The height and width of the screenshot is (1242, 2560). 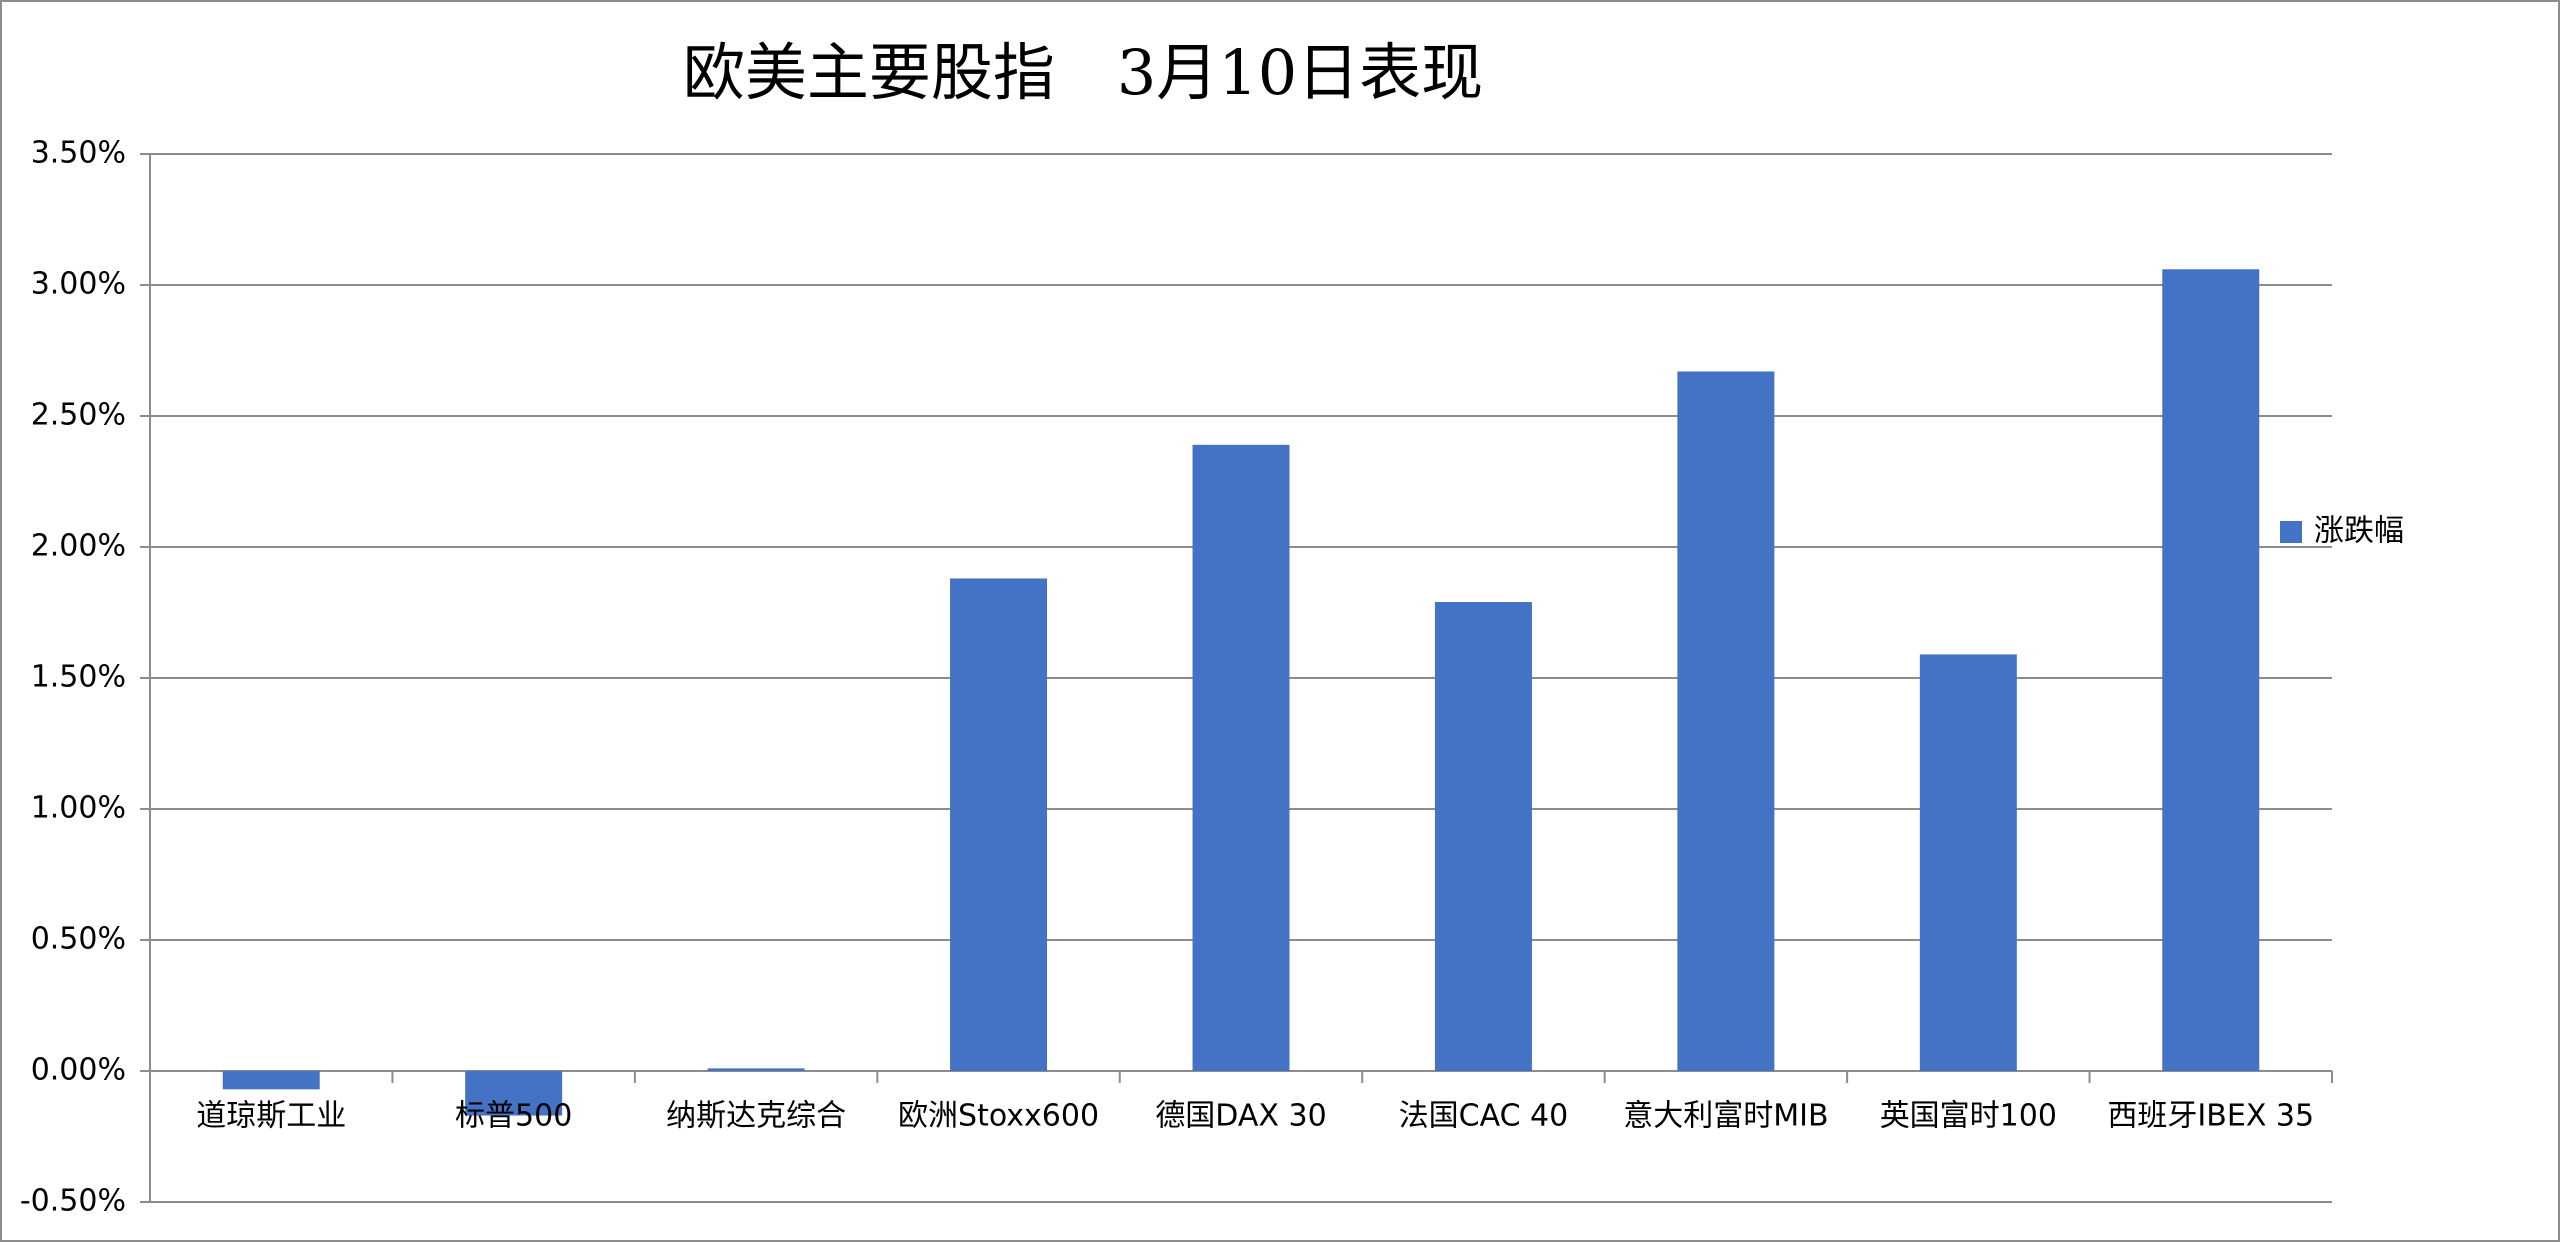 What do you see at coordinates (78, 939) in the screenshot?
I see `y-tick-label: 0.50%` at bounding box center [78, 939].